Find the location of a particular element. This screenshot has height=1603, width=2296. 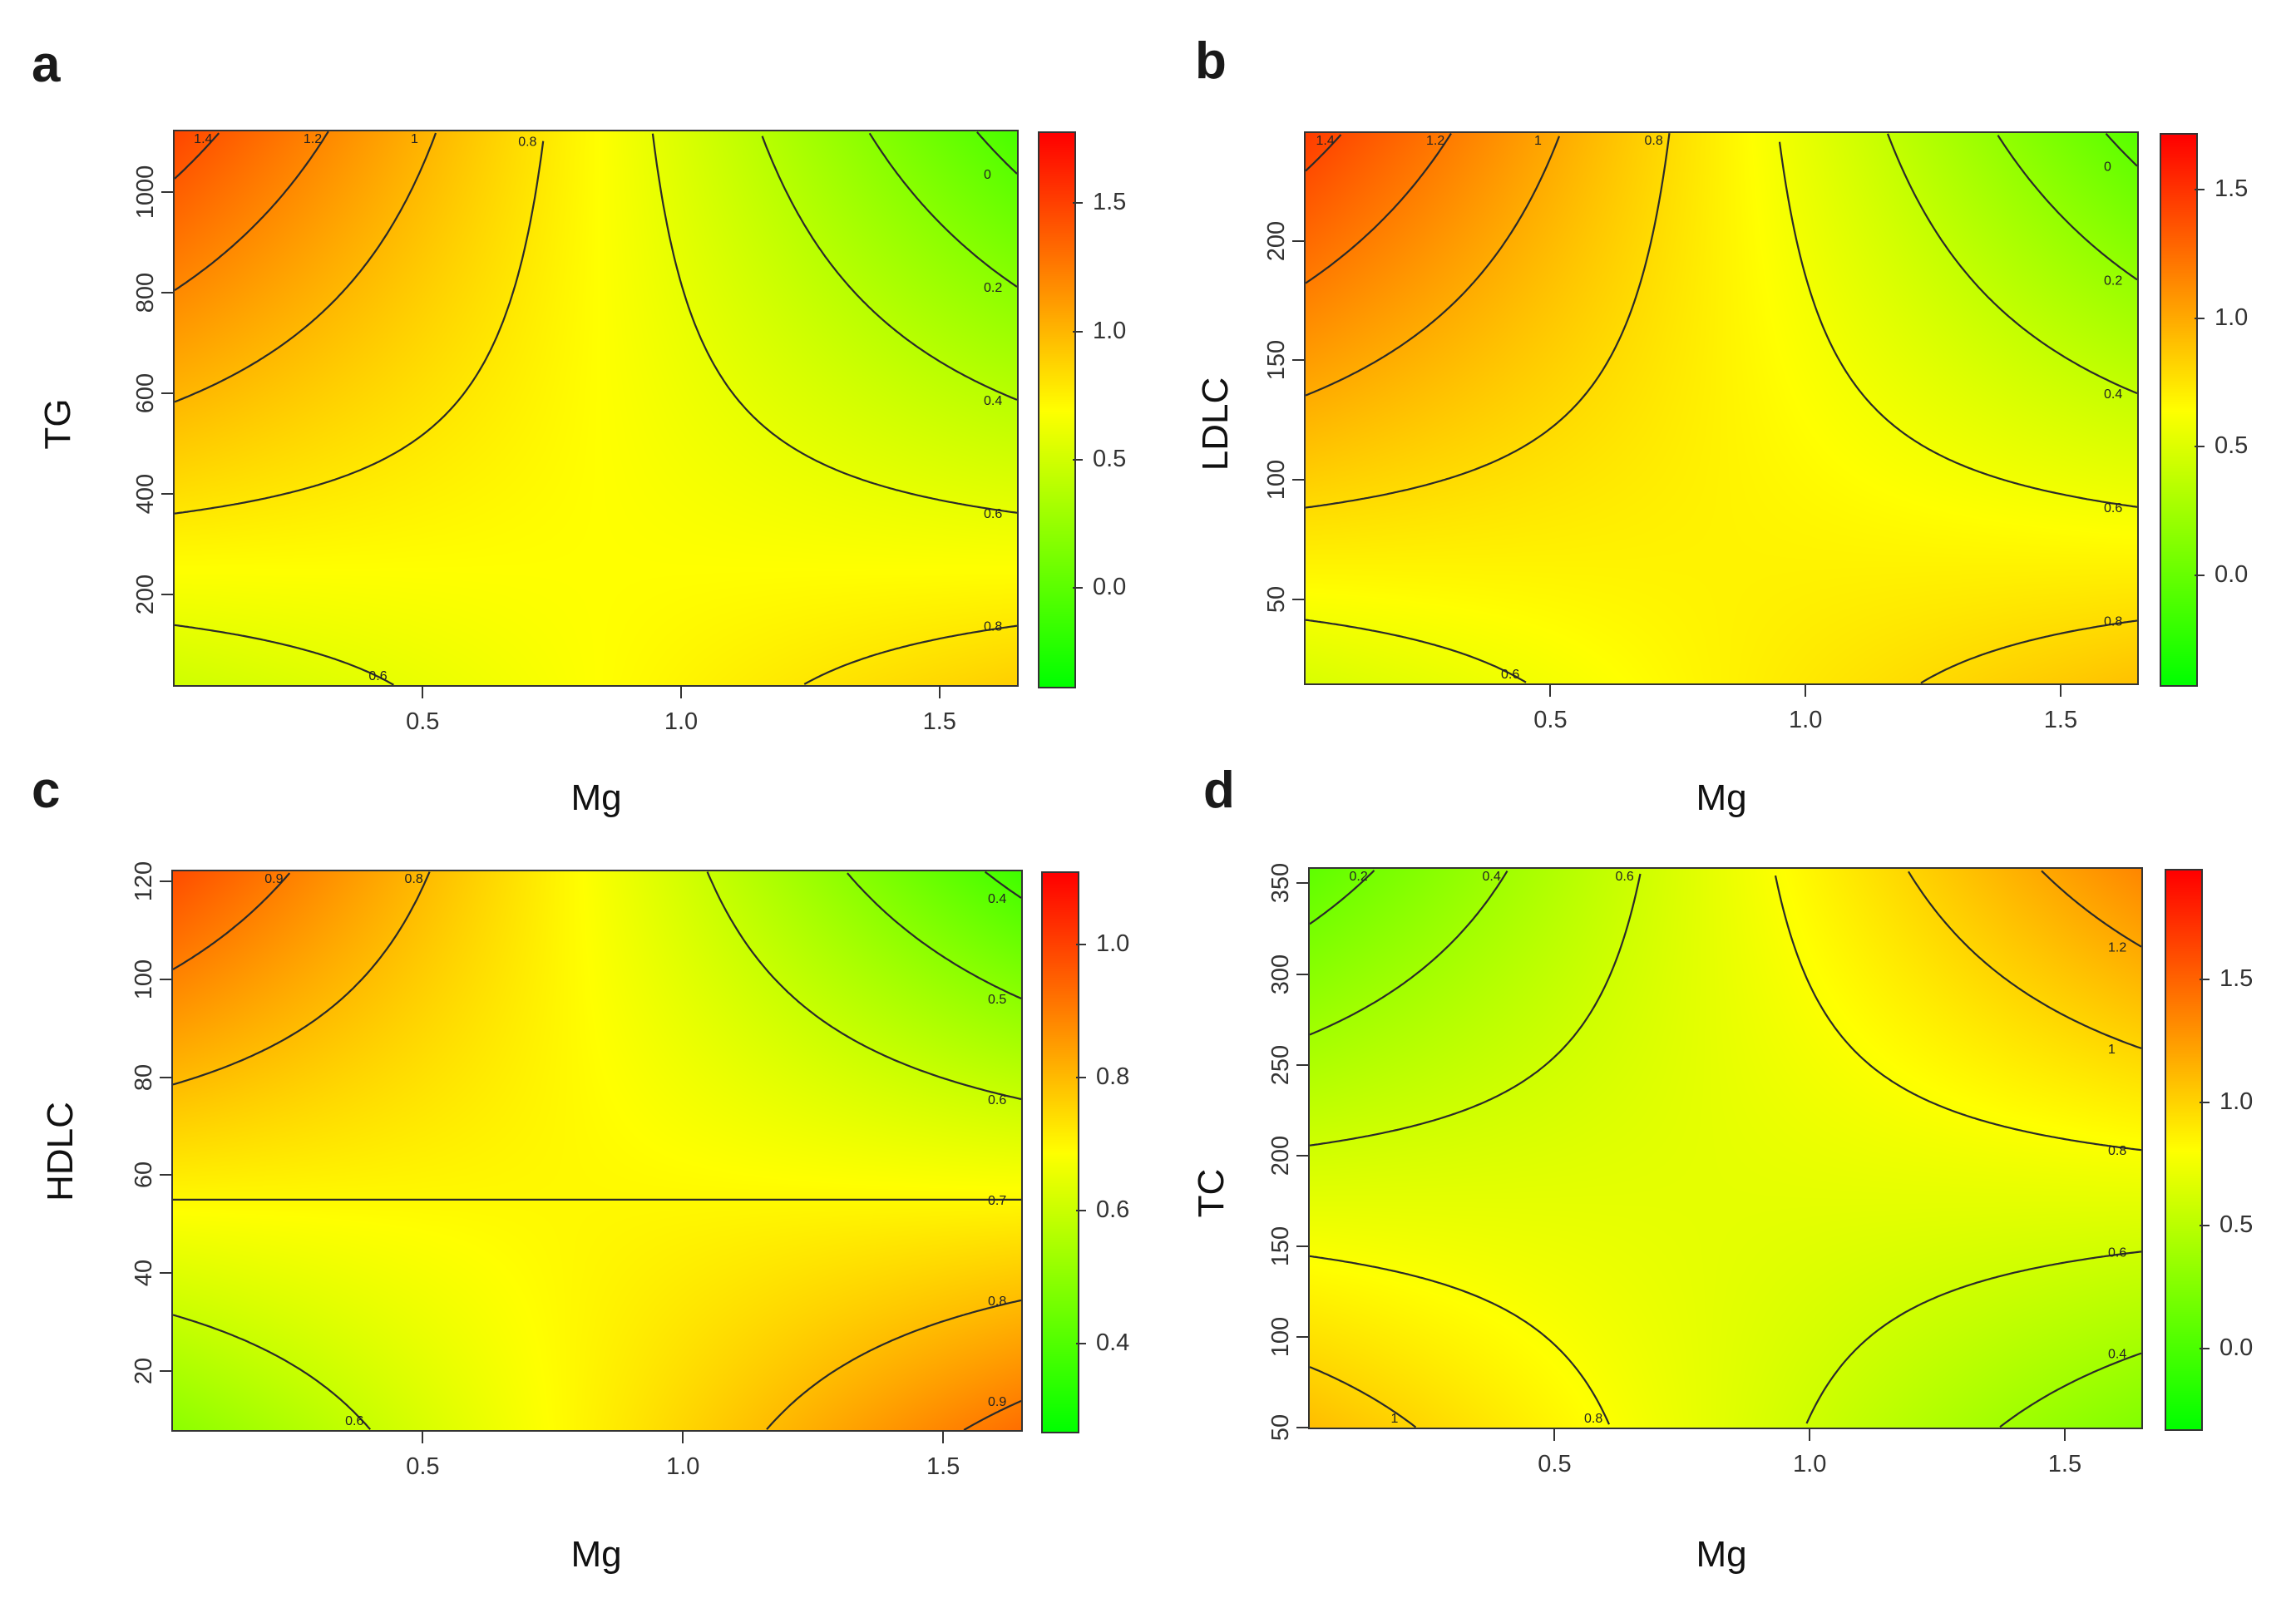

y-tick-label: 200 is located at coordinates (145, 594).